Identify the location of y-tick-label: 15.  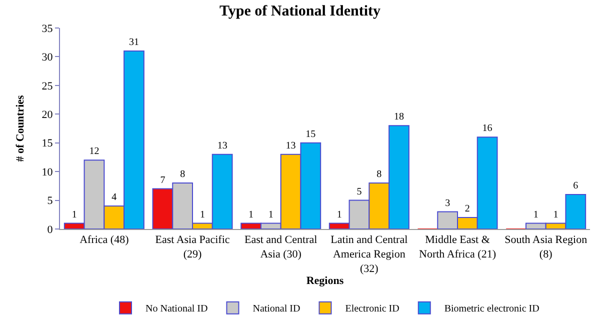
(48, 144).